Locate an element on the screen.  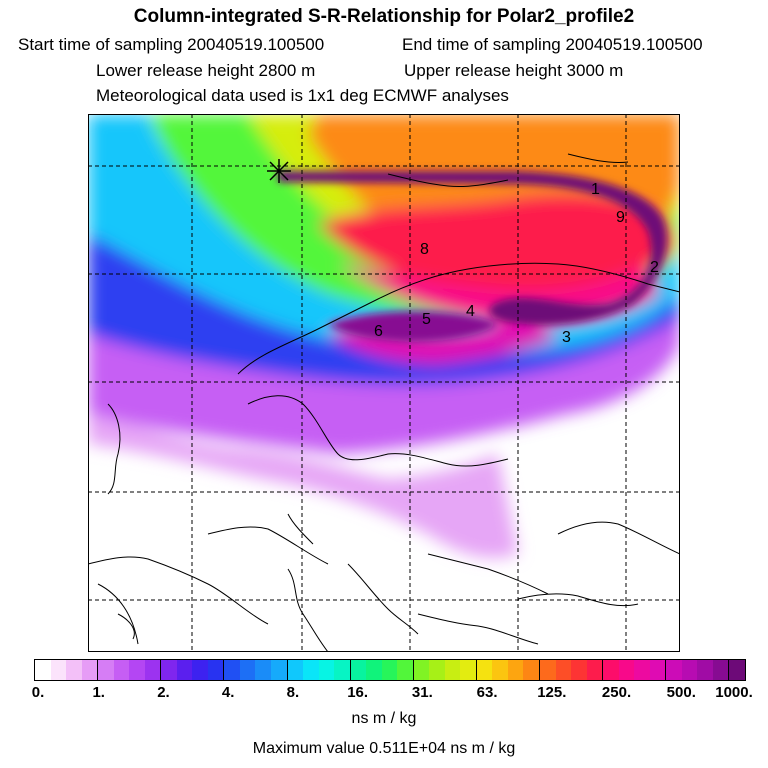
colorbar-tick-label: 125. is located at coordinates (552, 692).